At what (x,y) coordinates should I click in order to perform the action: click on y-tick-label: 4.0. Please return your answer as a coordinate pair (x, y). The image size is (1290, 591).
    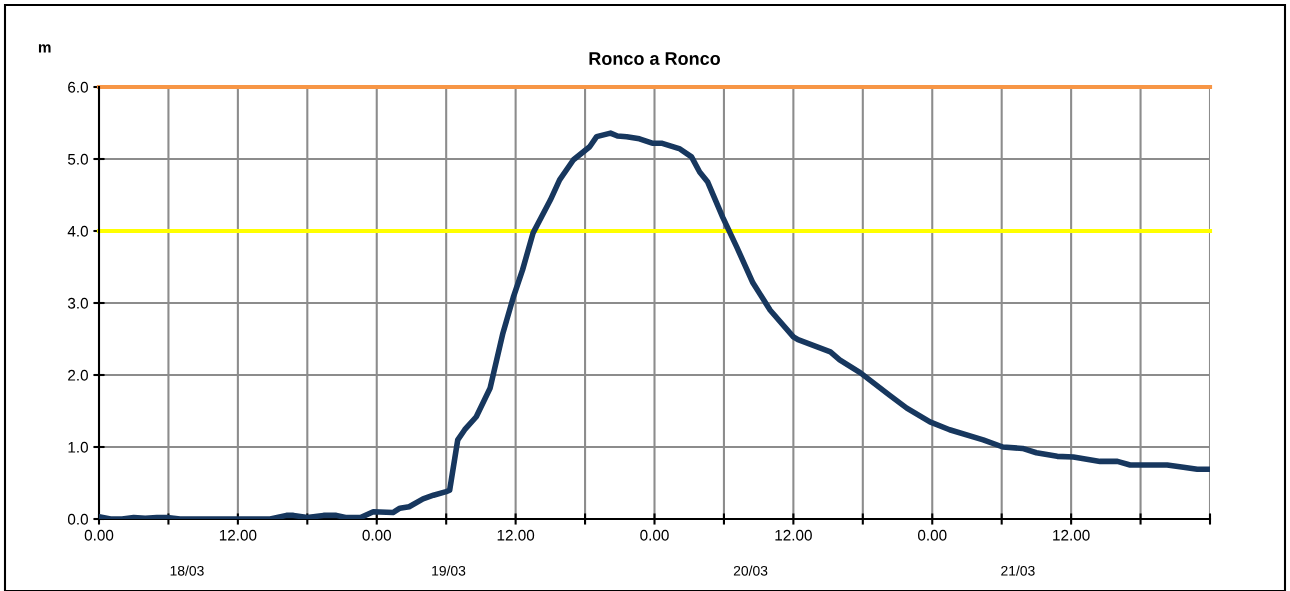
    Looking at the image, I should click on (77, 231).